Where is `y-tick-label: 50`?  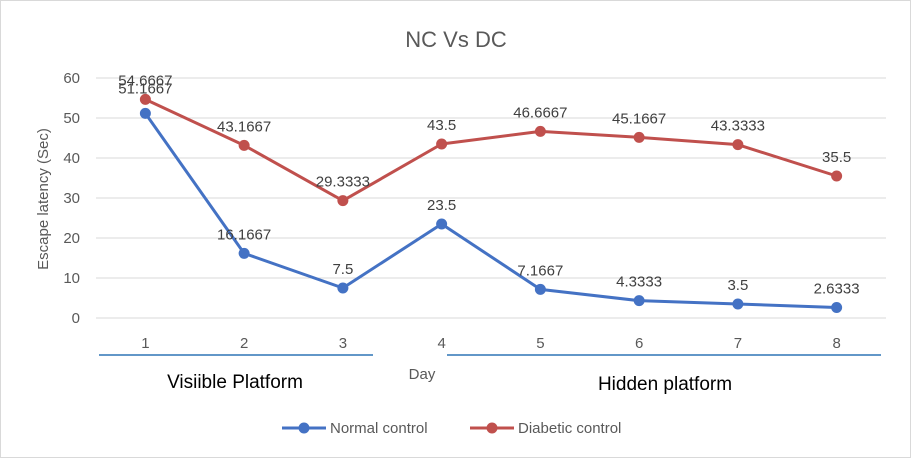
y-tick-label: 50 is located at coordinates (71, 118).